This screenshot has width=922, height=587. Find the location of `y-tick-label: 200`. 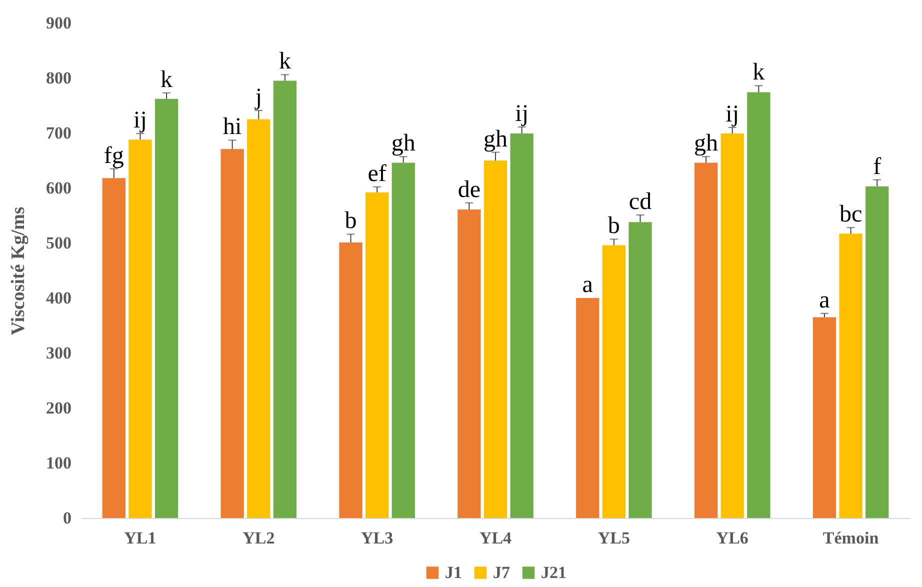

y-tick-label: 200 is located at coordinates (59, 408).